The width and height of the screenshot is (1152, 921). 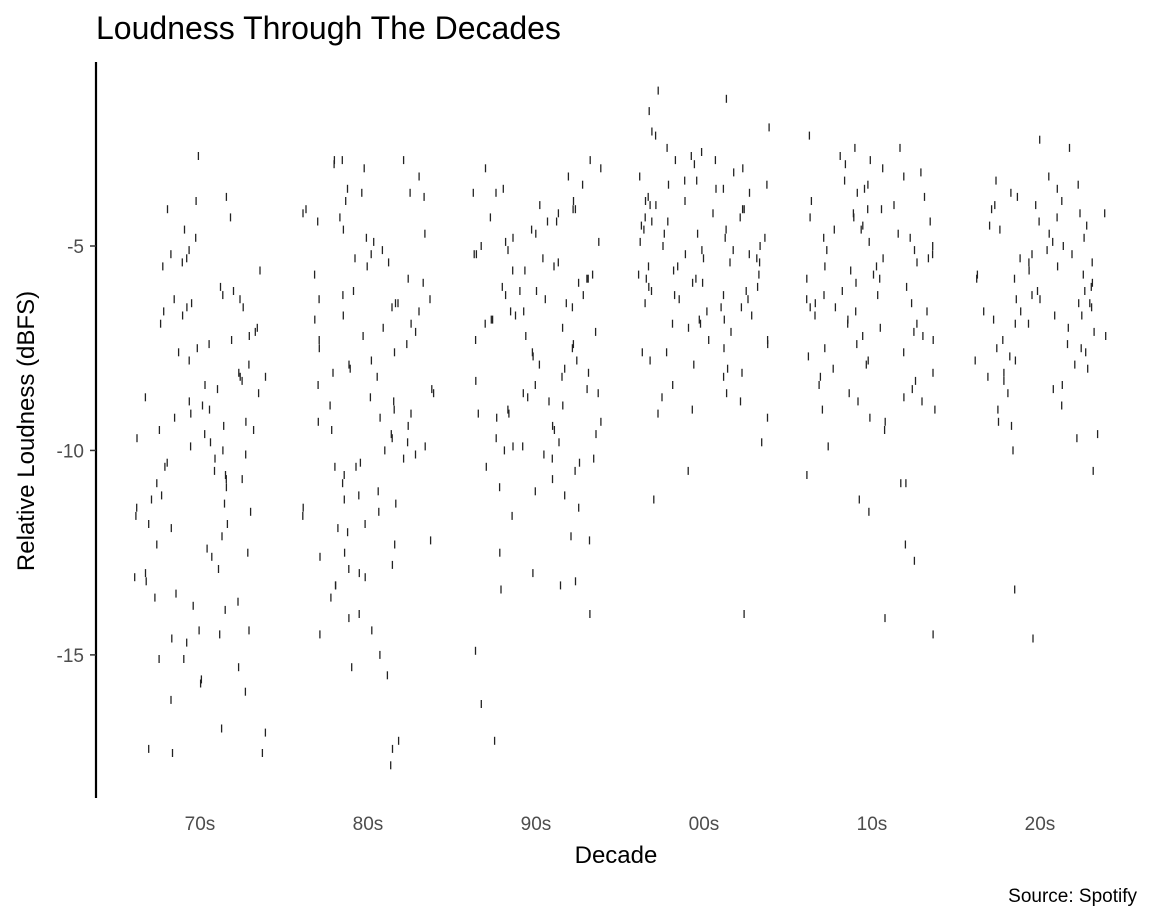 I want to click on x-axis-ticks: 70s 80s 90s 00s 10s 20s, so click(x=620, y=824).